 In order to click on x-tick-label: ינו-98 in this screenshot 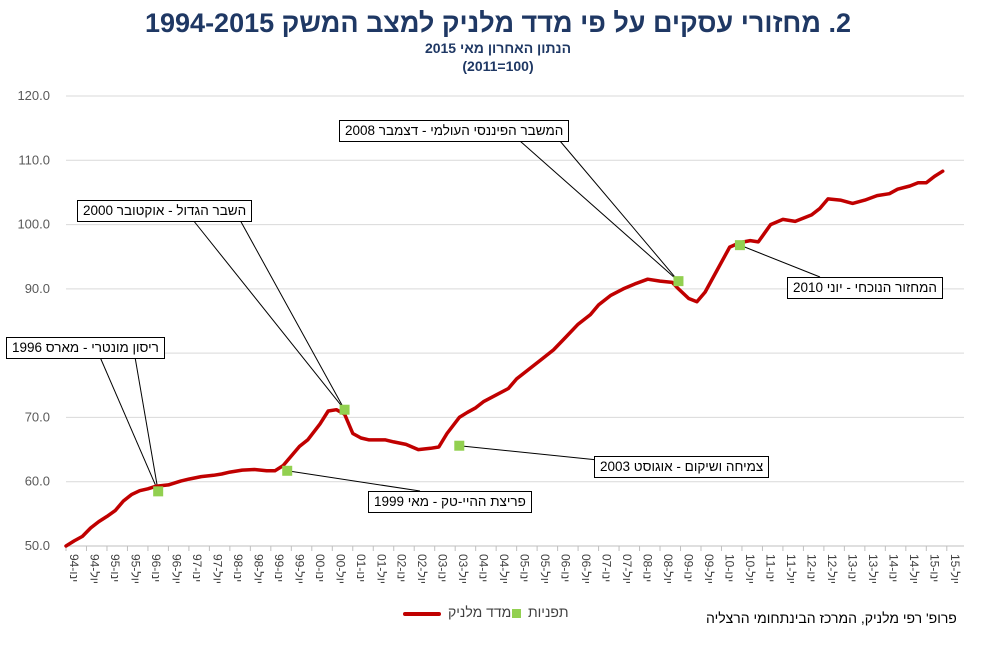, I will do `click(238, 568)`.